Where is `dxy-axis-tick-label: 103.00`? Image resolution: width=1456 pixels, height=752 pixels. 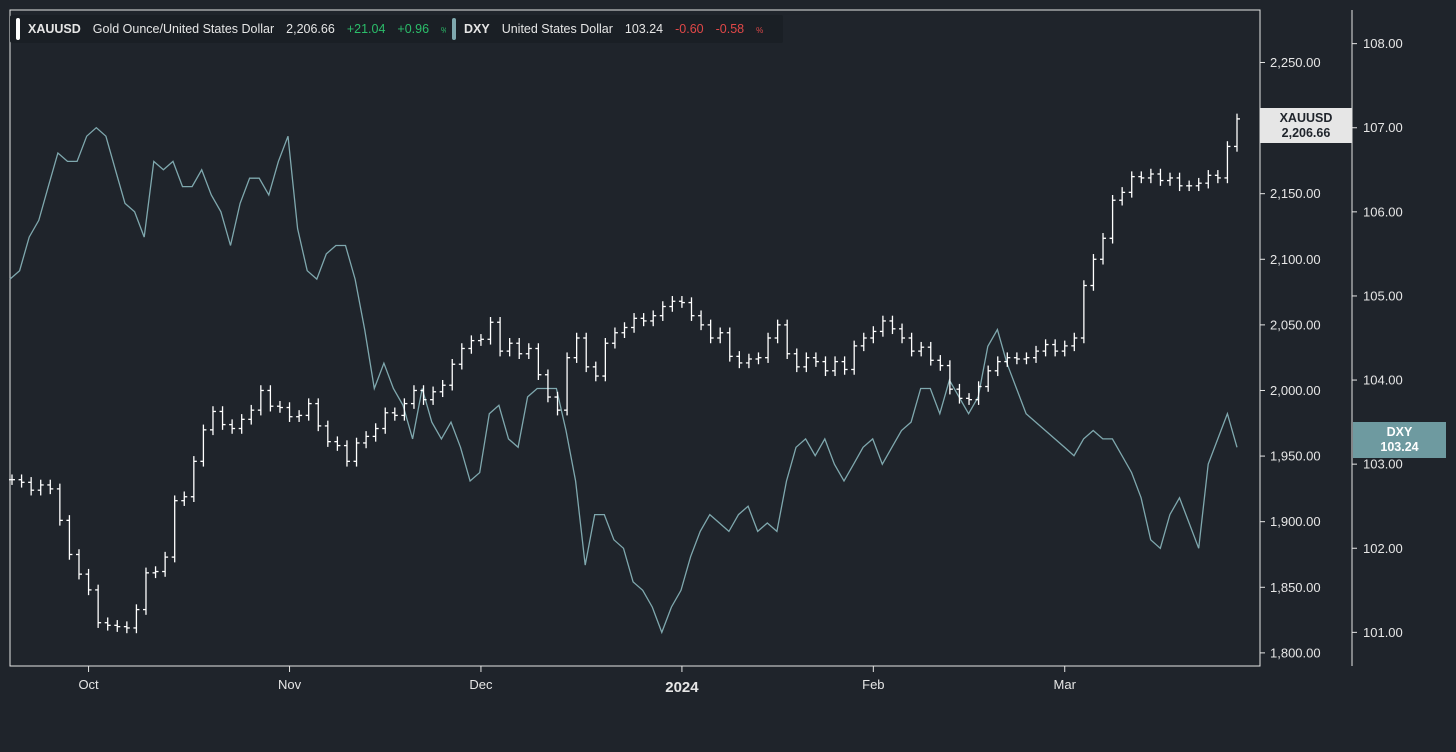
dxy-axis-tick-label: 103.00 is located at coordinates (1383, 464).